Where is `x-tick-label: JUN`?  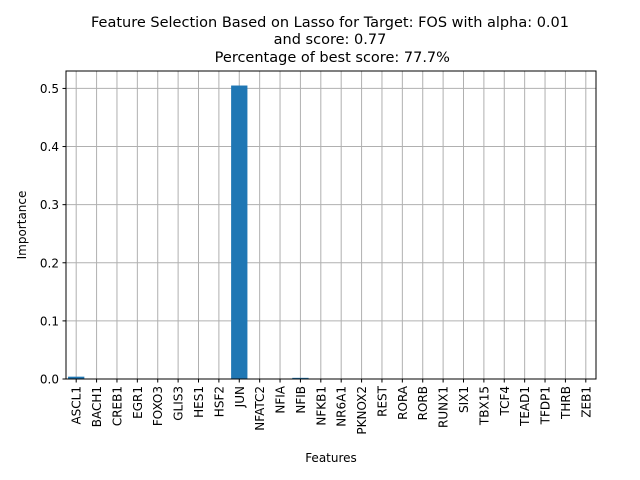
x-tick-label: JUN is located at coordinates (240, 397).